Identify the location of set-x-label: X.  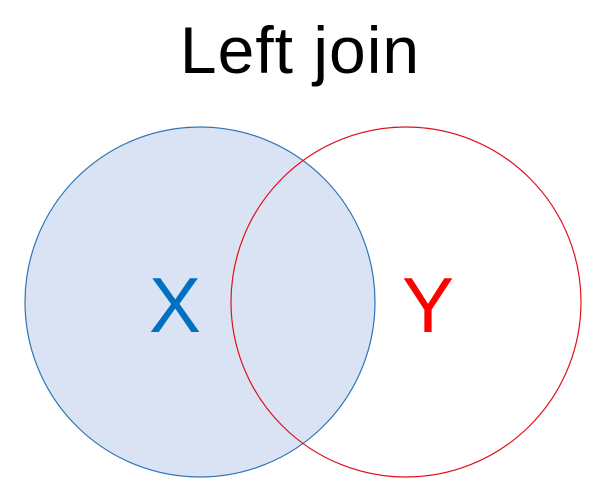
(175, 305).